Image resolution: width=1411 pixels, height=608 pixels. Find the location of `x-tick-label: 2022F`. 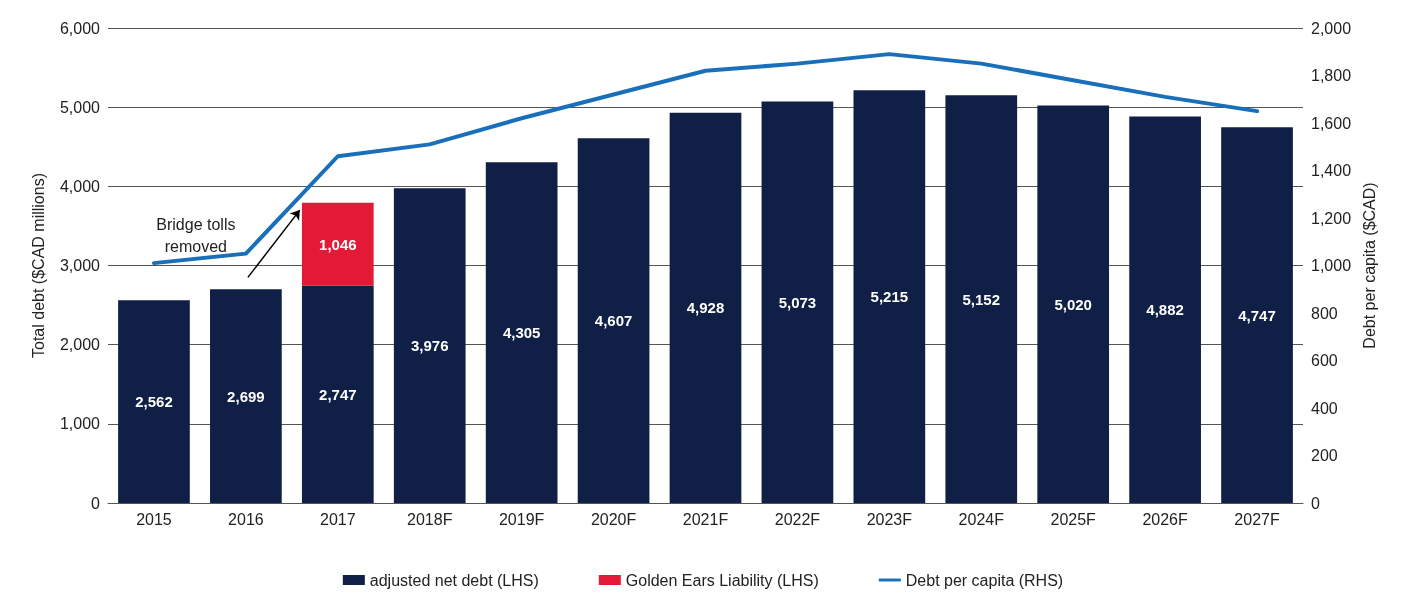

x-tick-label: 2022F is located at coordinates (797, 519).